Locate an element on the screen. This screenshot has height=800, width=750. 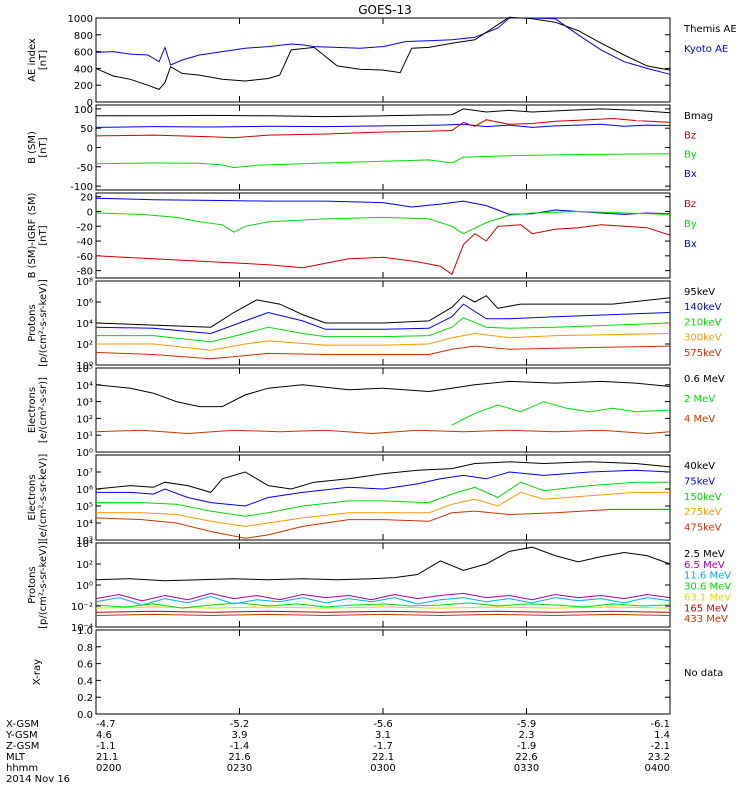
xaxis-value: 0400 is located at coordinates (657, 768).